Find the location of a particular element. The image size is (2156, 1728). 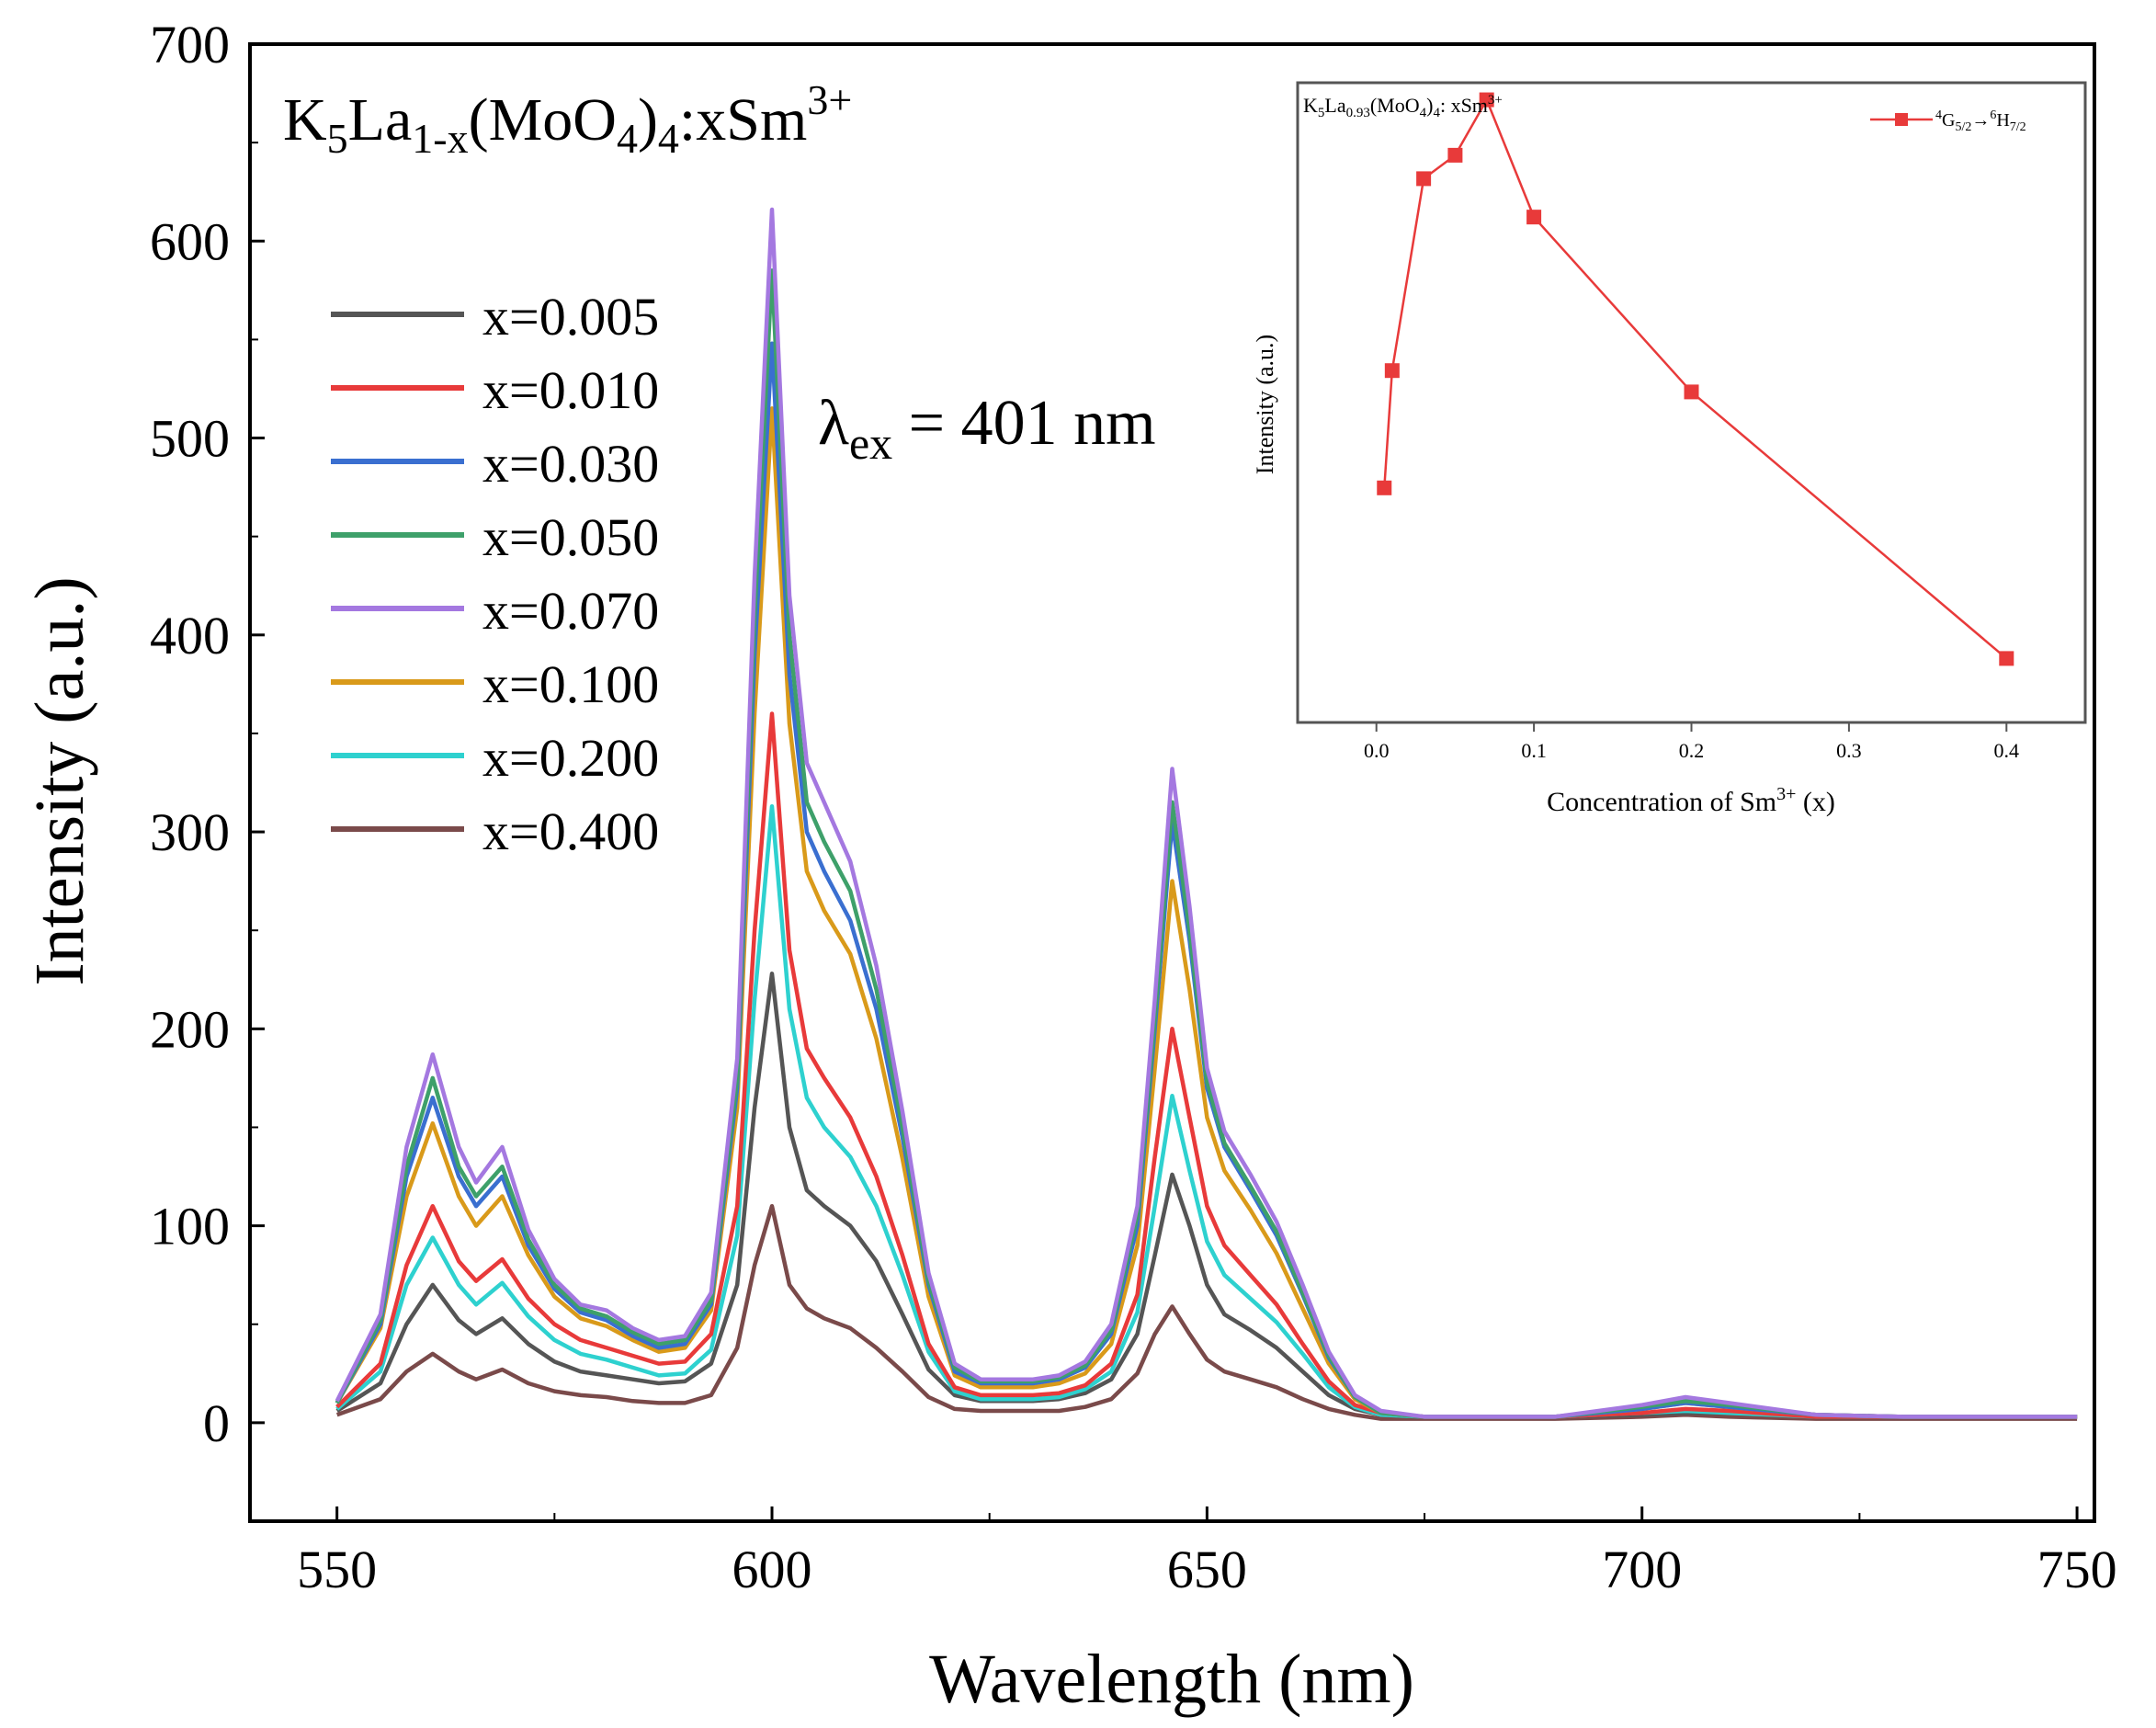

y-tick-label: 500 is located at coordinates (190, 439).